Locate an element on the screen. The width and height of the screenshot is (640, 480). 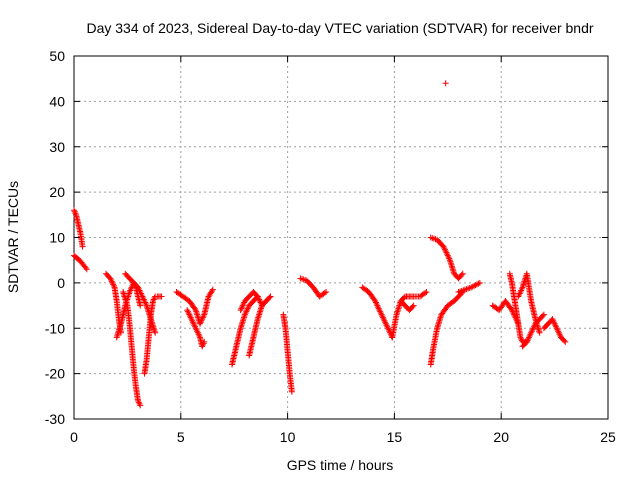
x-tick-label: 5 is located at coordinates (181, 437).